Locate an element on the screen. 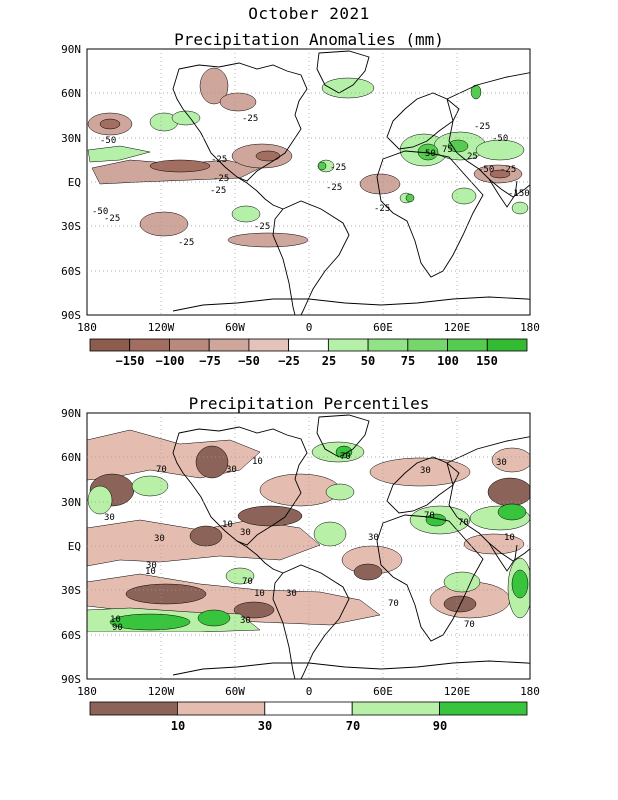 The image size is (618, 800). legend-label: 90 is located at coordinates (440, 726).